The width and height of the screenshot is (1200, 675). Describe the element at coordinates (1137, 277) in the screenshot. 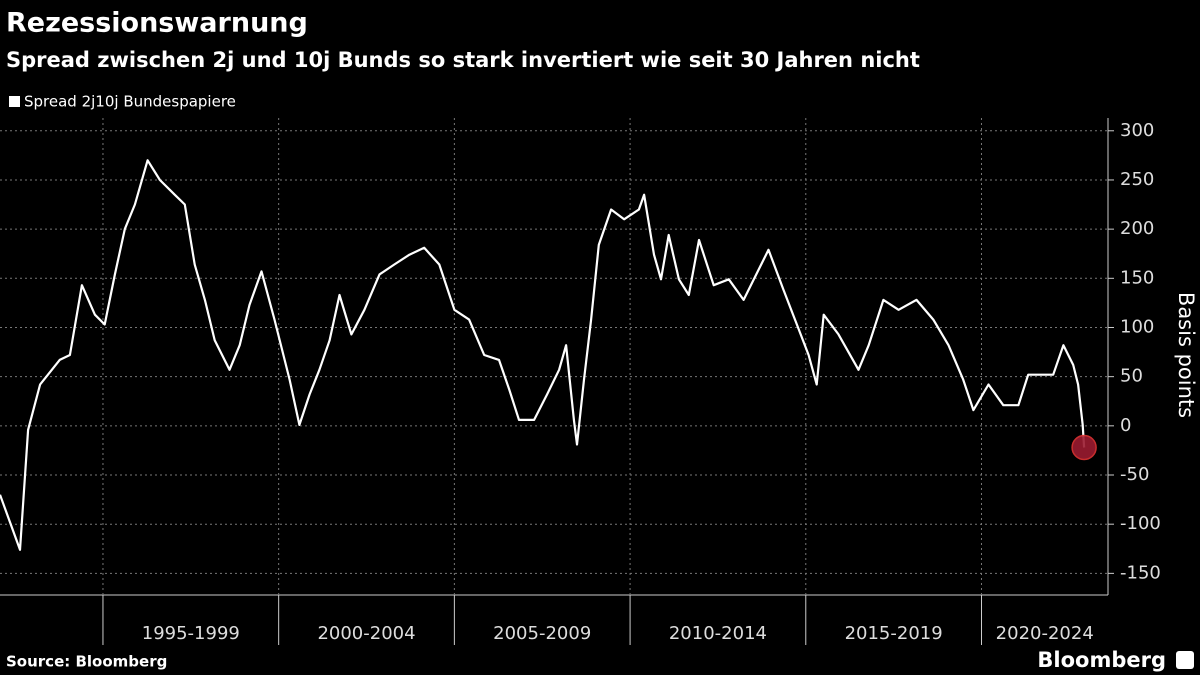

I see `y-tick-label: 150` at that location.